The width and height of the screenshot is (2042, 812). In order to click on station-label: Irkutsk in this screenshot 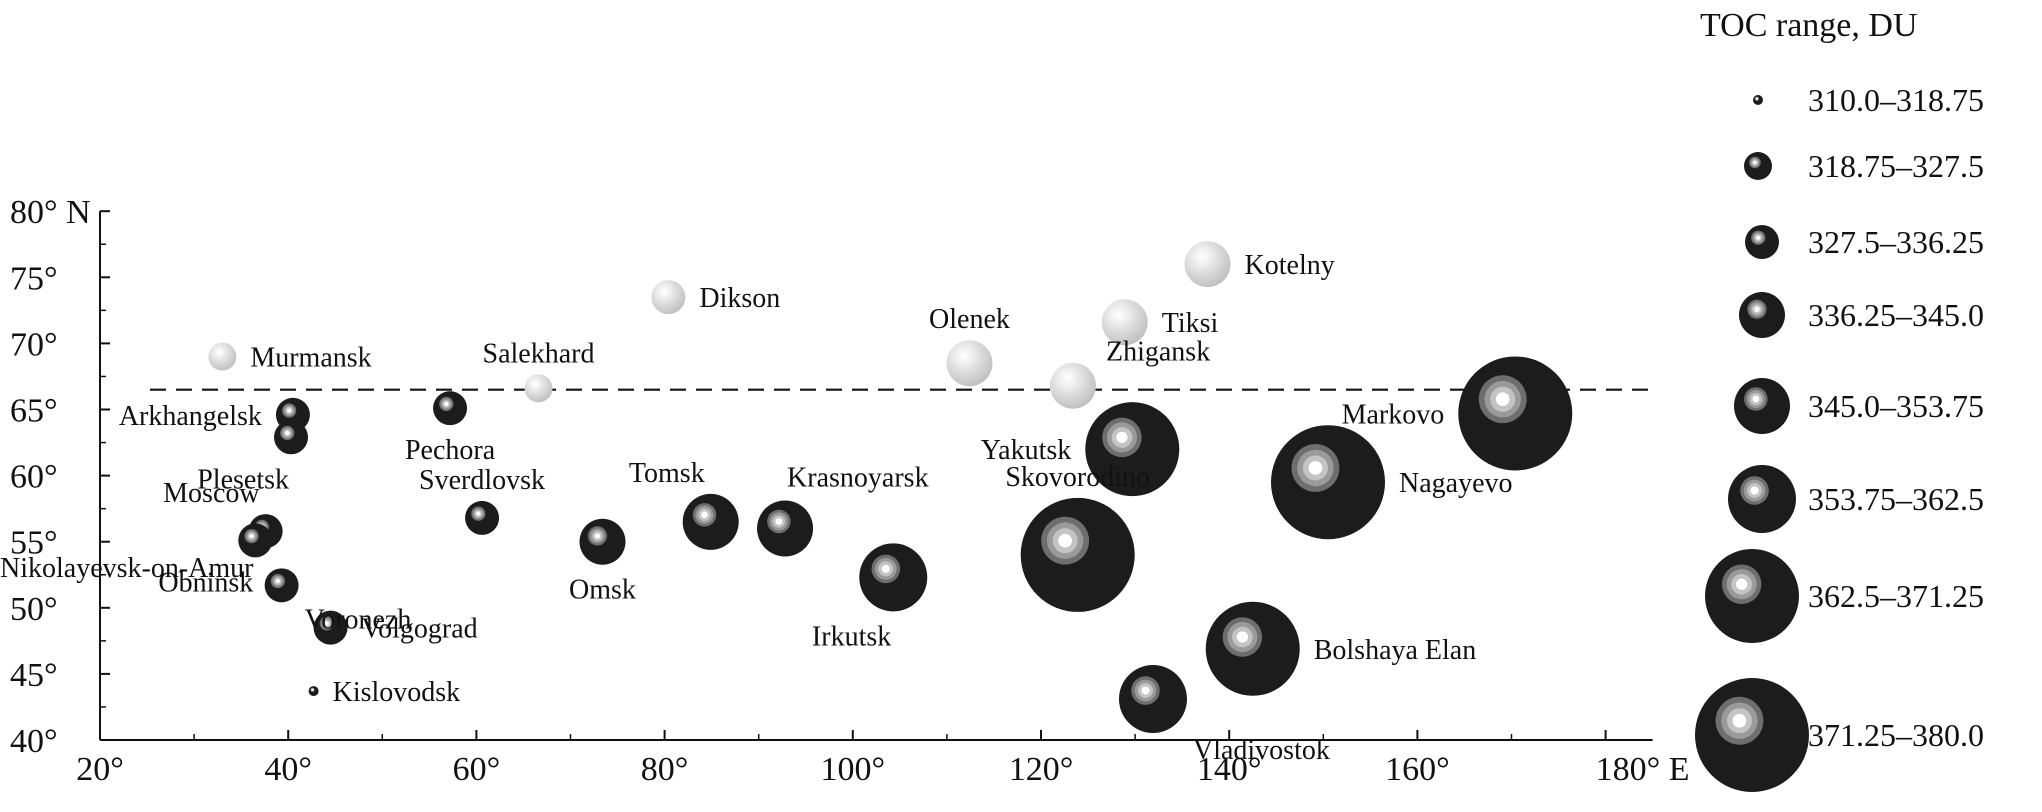, I will do `click(851, 636)`.